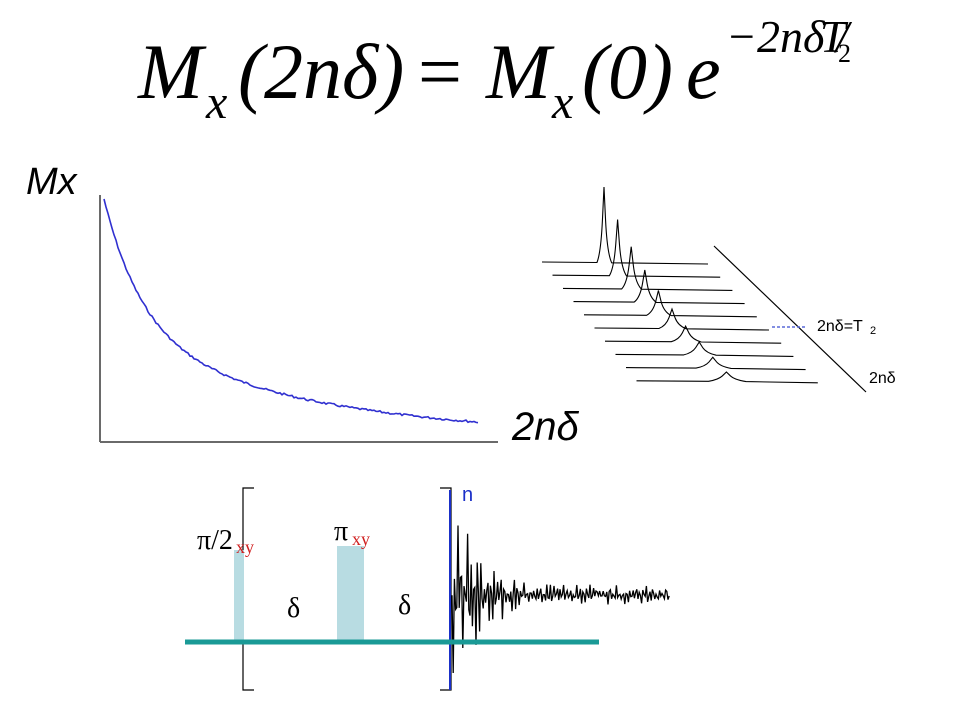  I want to click on pulse-90-subscript: xy, so click(245, 547).